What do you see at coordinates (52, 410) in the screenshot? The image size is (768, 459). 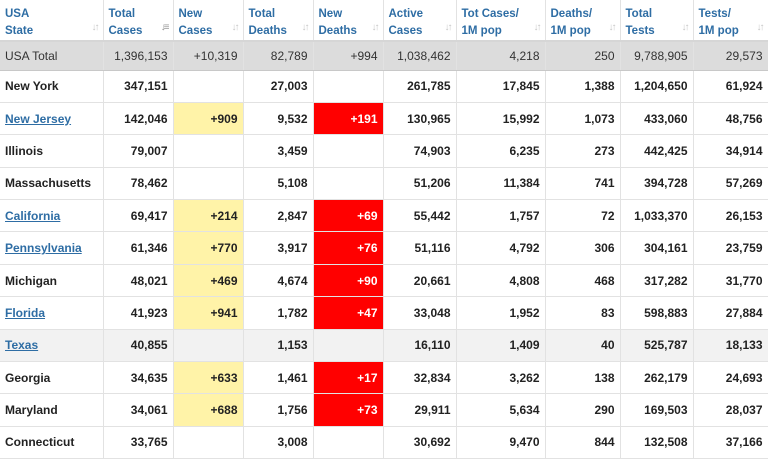 I see `cell-state: Maryland` at bounding box center [52, 410].